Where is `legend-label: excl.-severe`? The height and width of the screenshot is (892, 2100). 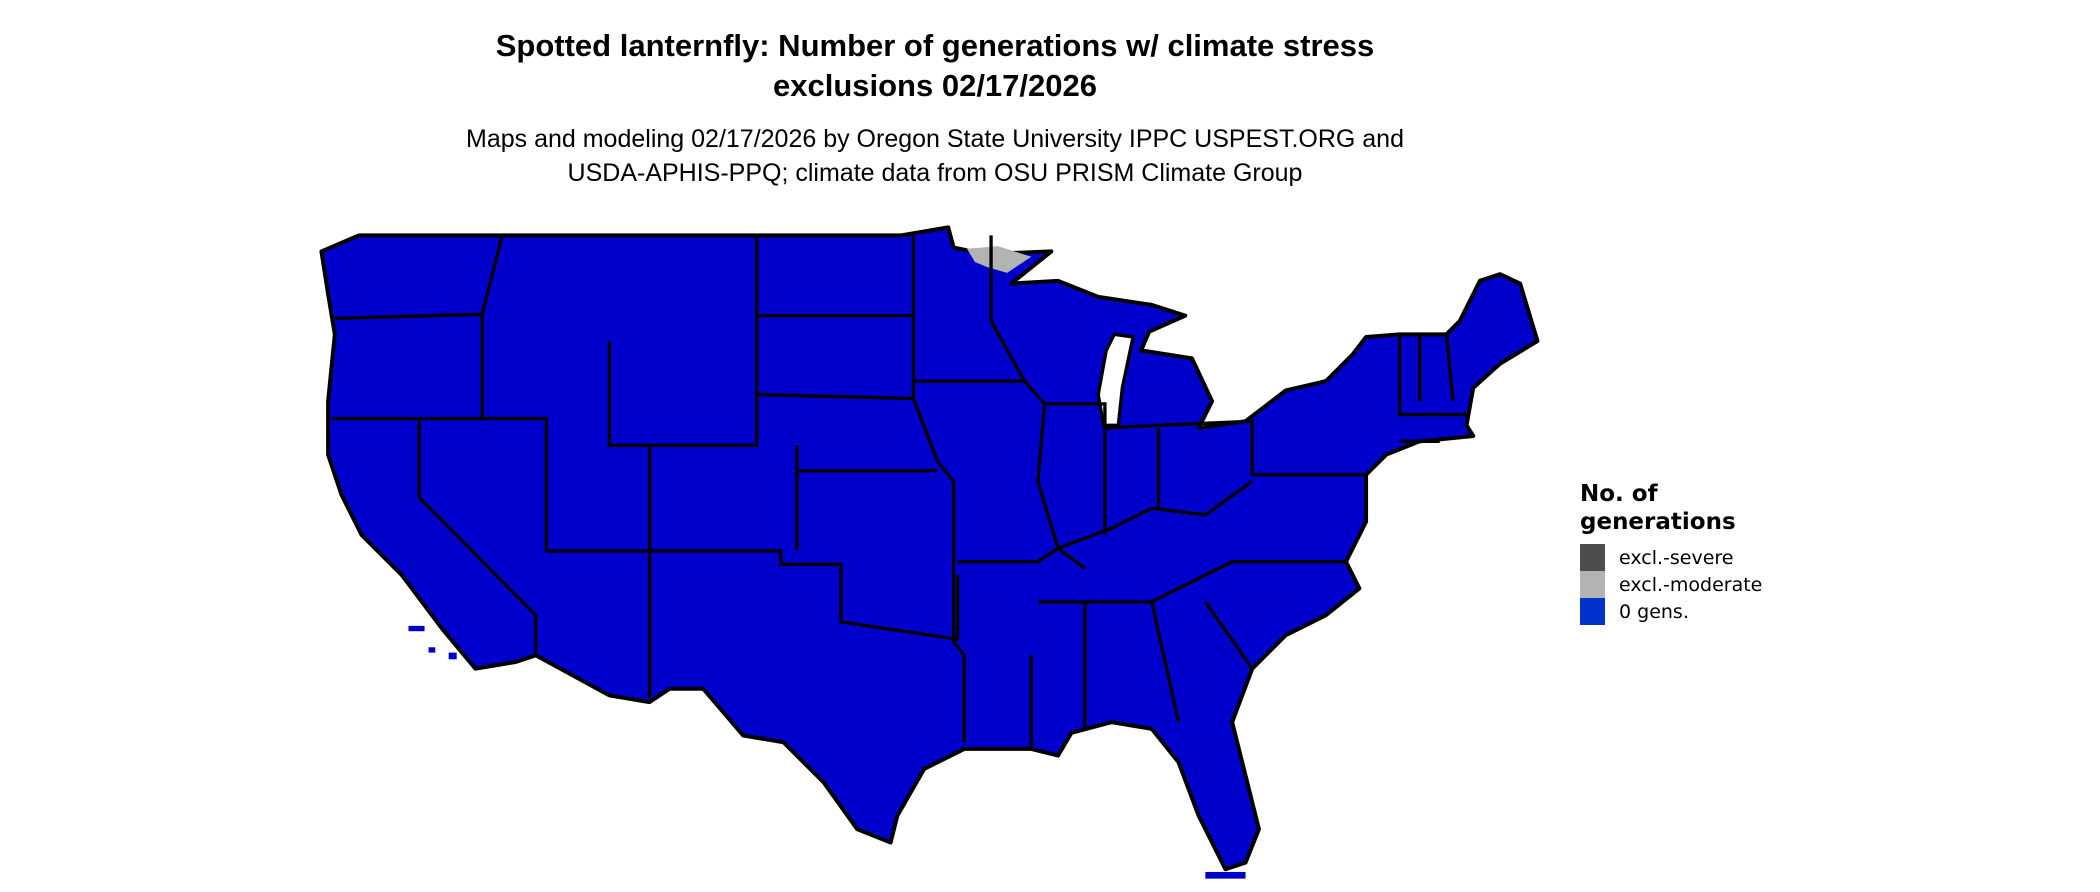
legend-label: excl.-severe is located at coordinates (1676, 557).